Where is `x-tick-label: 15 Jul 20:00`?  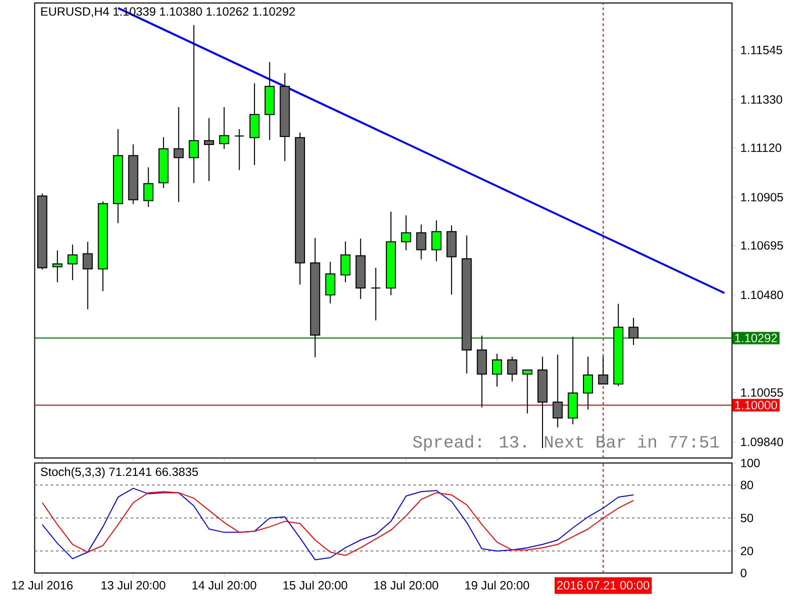 x-tick-label: 15 Jul 20:00 is located at coordinates (315, 585).